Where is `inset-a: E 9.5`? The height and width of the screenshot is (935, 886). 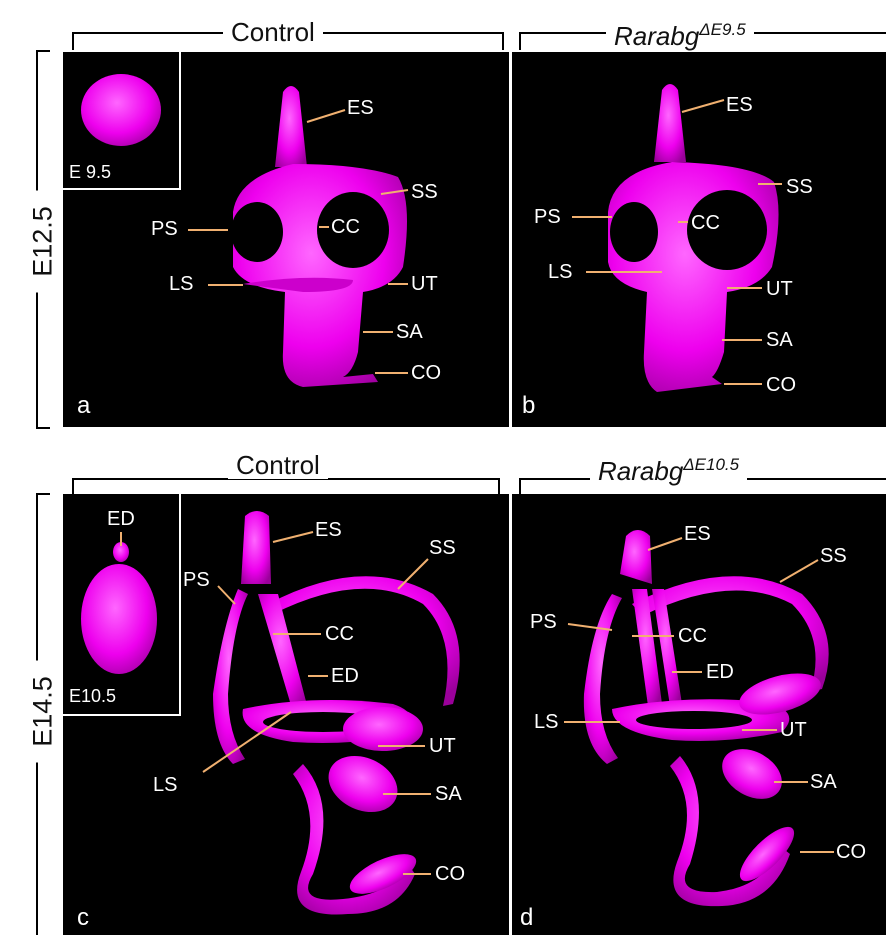
inset-a: E 9.5 is located at coordinates (122, 121).